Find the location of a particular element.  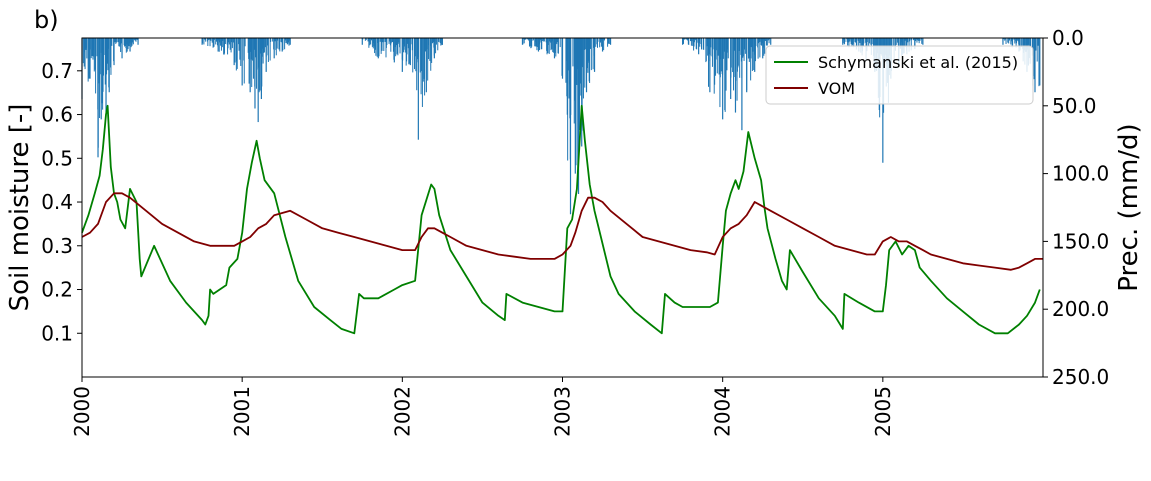

right-tick-label: 200.0 is located at coordinates (1080, 309).